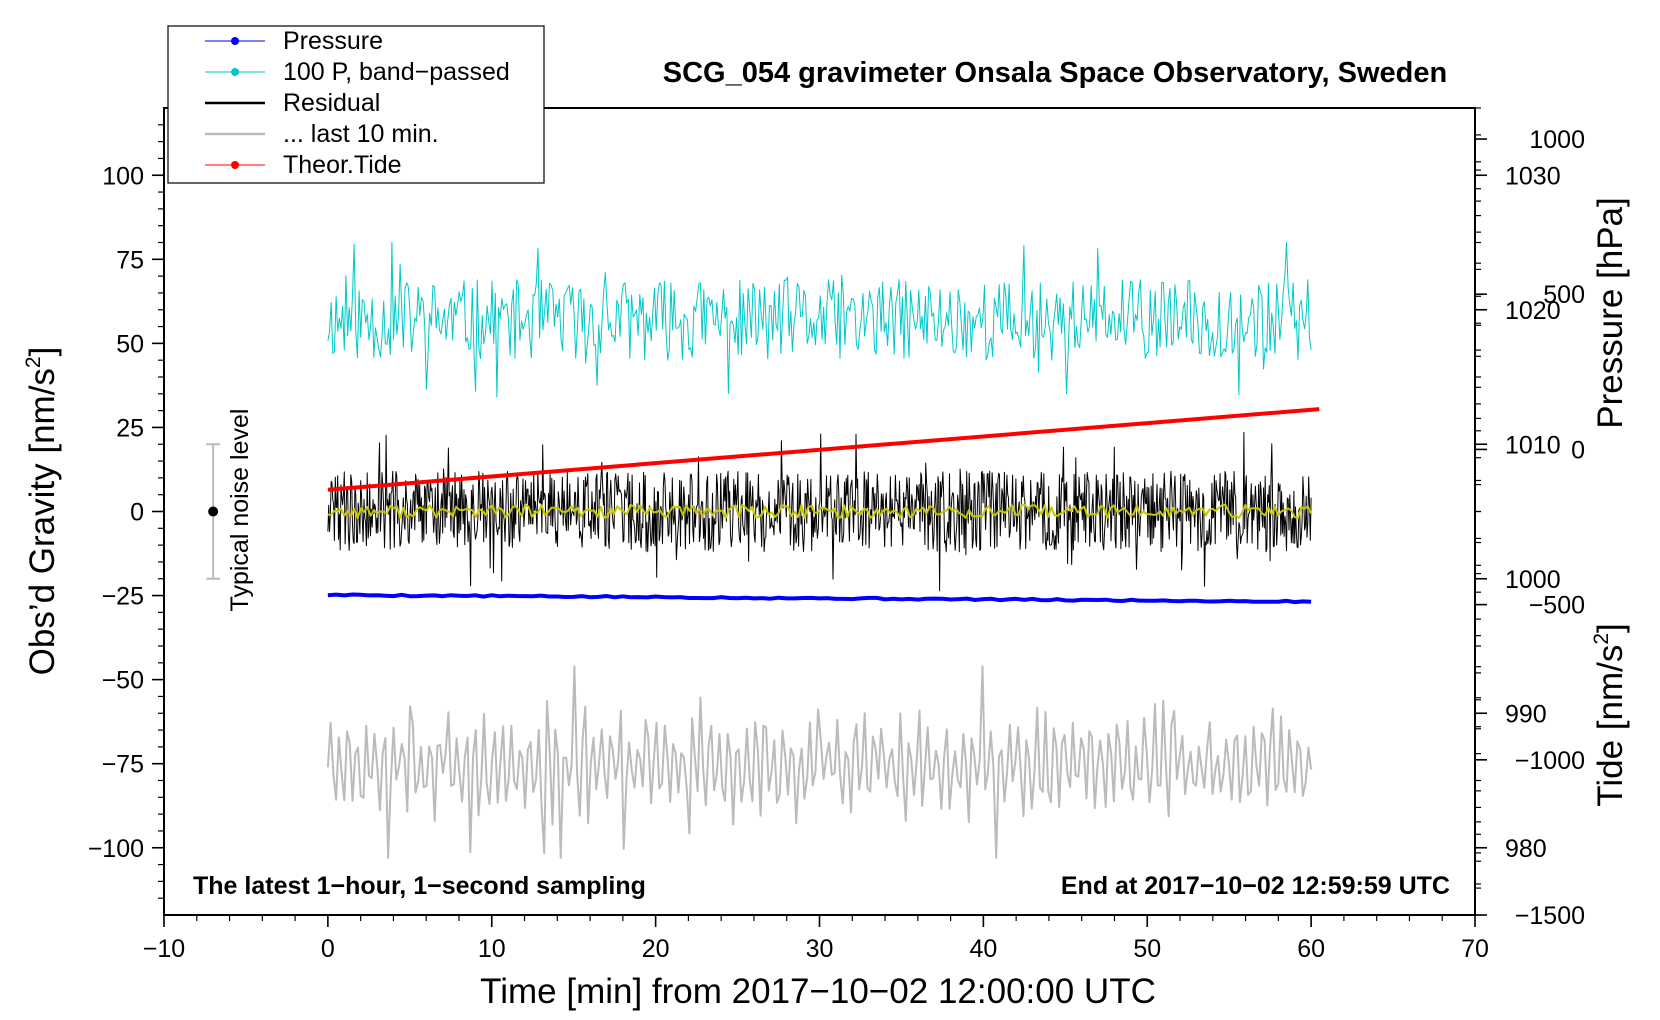 This screenshot has height=1020, width=1660. Describe the element at coordinates (130, 260) in the screenshot. I see `y-left-tick-label: 75` at that location.